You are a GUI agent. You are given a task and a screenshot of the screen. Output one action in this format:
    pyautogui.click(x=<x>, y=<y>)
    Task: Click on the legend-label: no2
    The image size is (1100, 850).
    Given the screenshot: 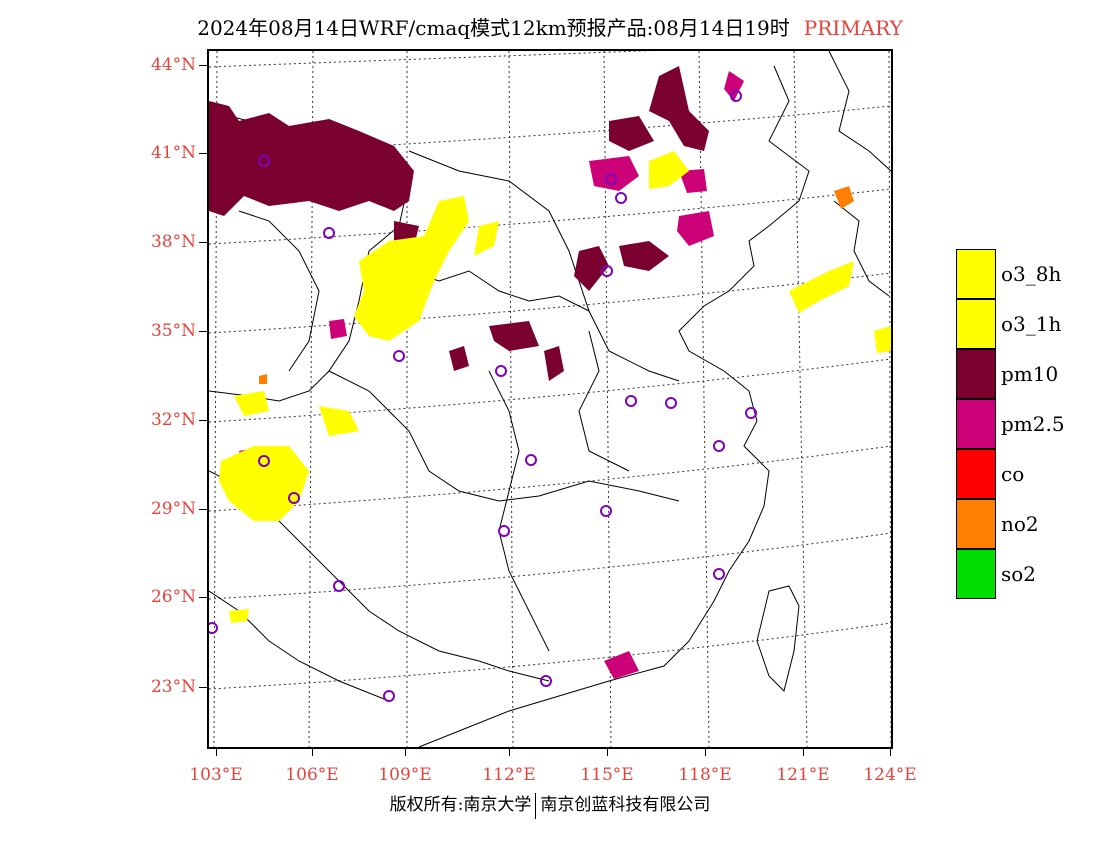 What is the action you would take?
    pyautogui.click(x=1020, y=524)
    